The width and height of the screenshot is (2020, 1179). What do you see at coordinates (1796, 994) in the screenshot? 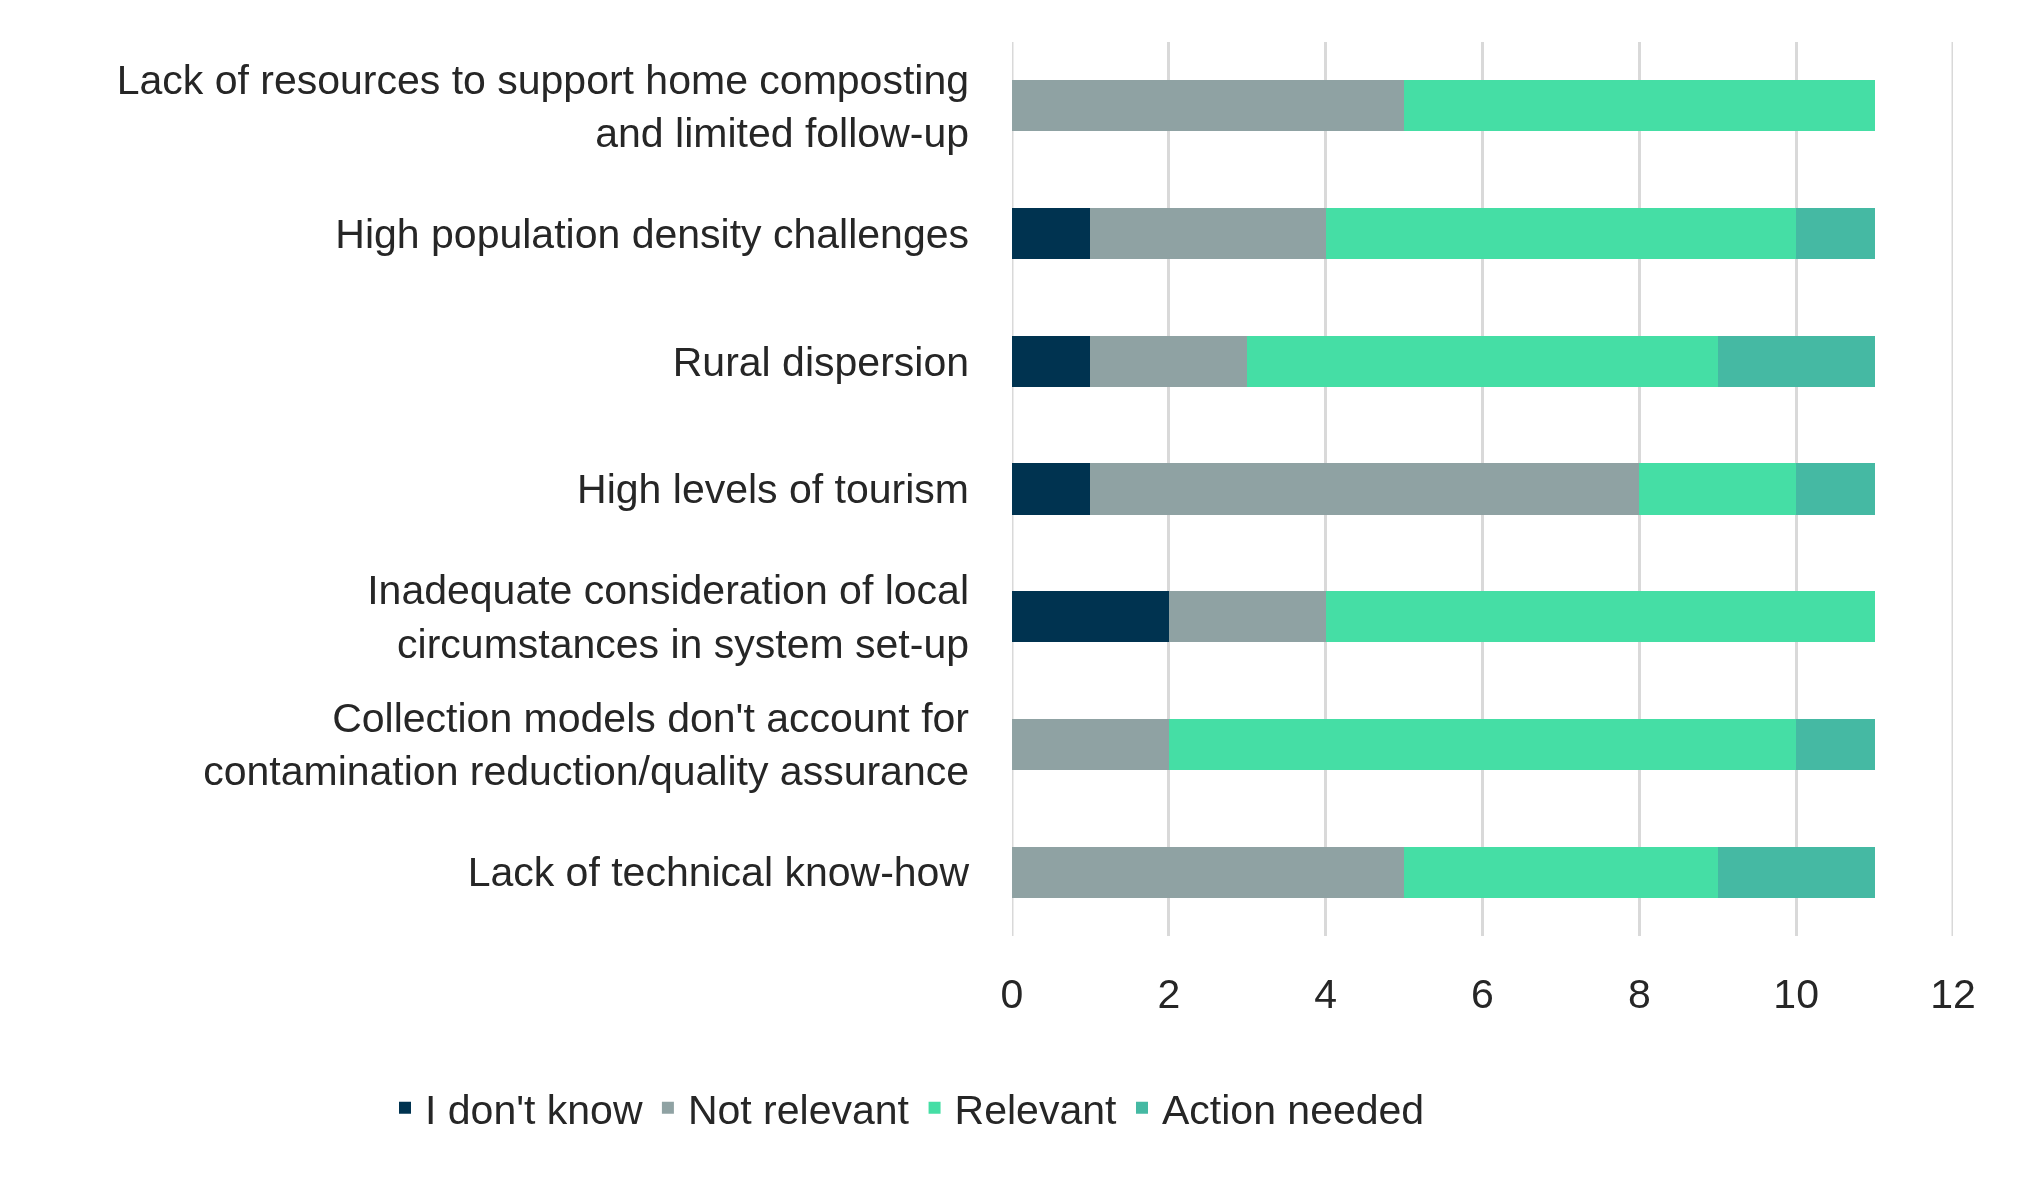
I see `x-tick-label: 10` at bounding box center [1796, 994].